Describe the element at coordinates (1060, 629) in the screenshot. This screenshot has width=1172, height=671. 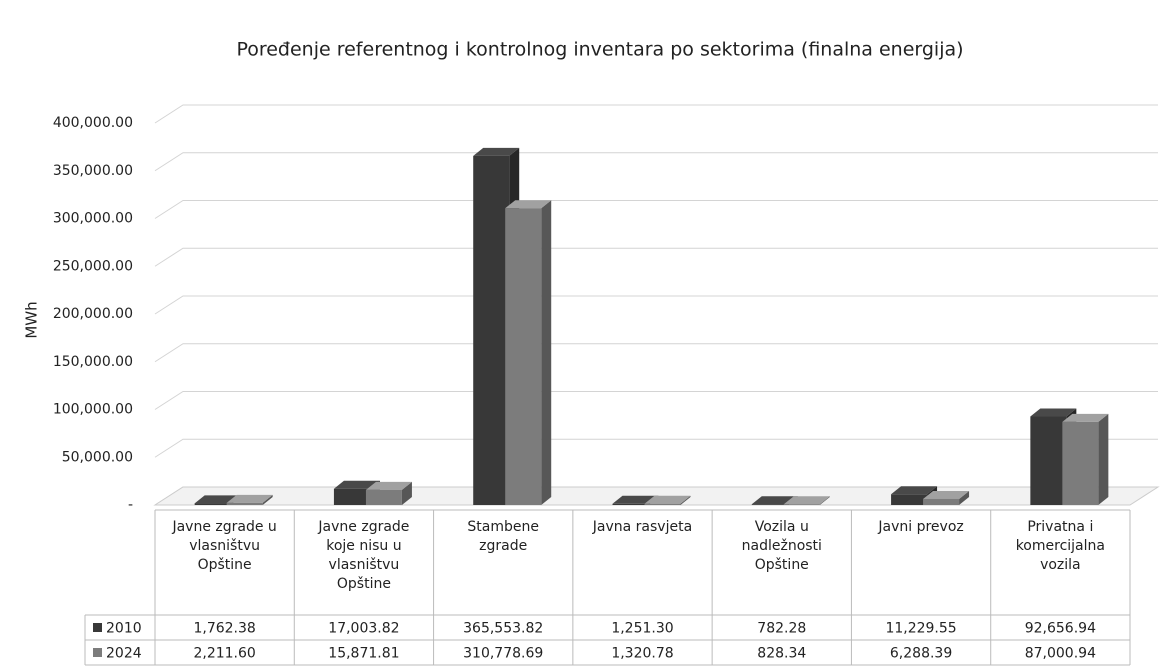
I see `table-value: 92,656.94` at that location.